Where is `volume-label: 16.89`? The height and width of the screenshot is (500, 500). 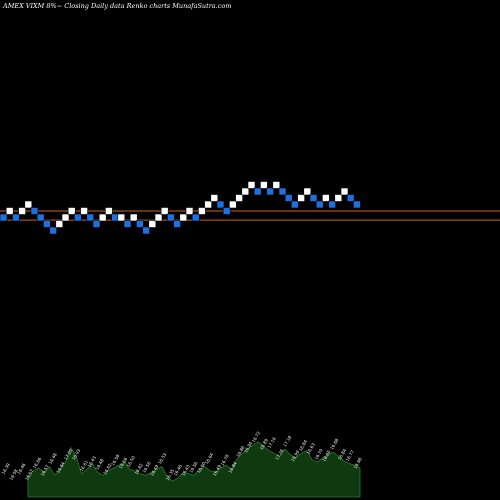 volume-label: 16.89 is located at coordinates (264, 444).